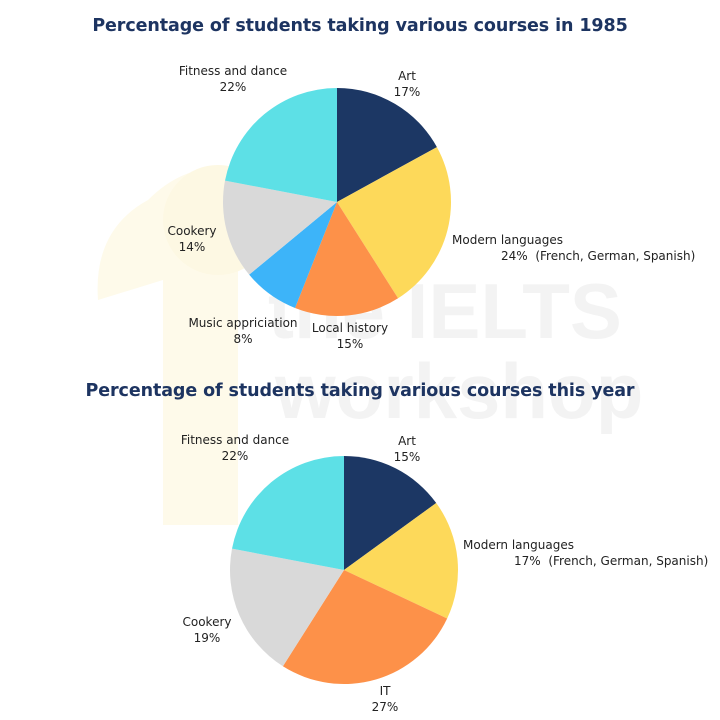  What do you see at coordinates (288, 513) in the screenshot?
I see `pie-slice-fitness-and-dance` at bounding box center [288, 513].